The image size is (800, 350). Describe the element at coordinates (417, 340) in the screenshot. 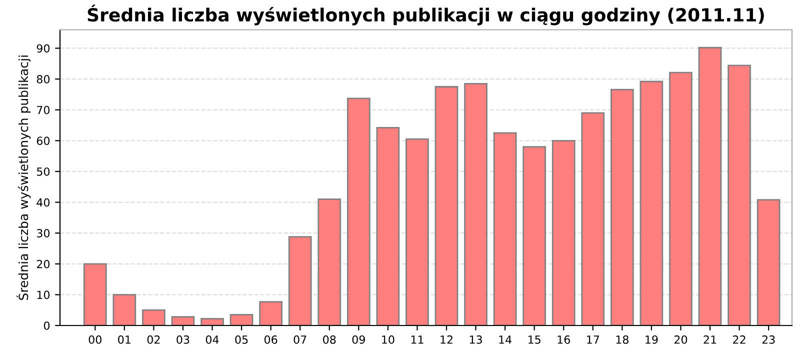

I see `x-tick-label: 11` at that location.